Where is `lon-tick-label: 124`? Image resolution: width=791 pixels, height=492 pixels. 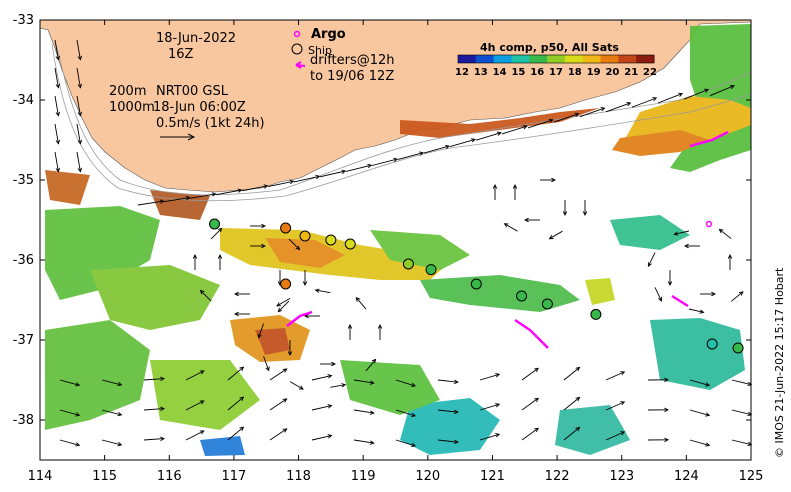
lon-tick-label: 124 is located at coordinates (686, 476).